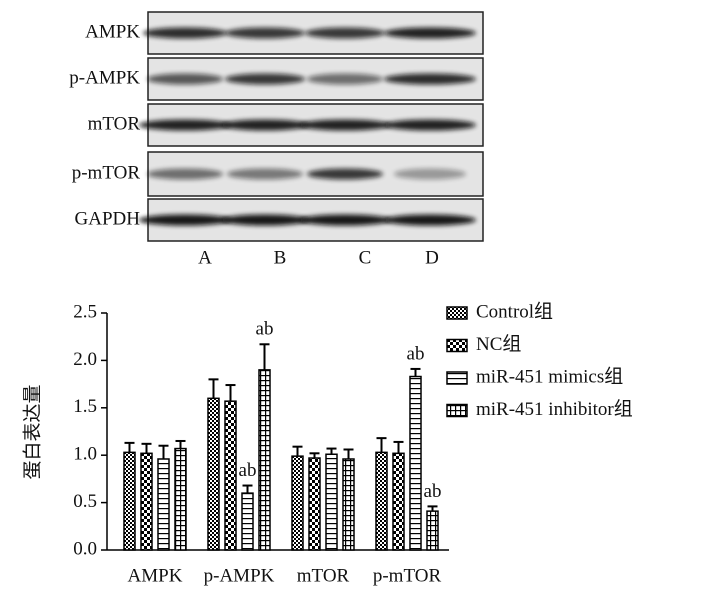  What do you see at coordinates (407, 575) in the screenshot?
I see `x-tick-label: p-mTOR` at bounding box center [407, 575].